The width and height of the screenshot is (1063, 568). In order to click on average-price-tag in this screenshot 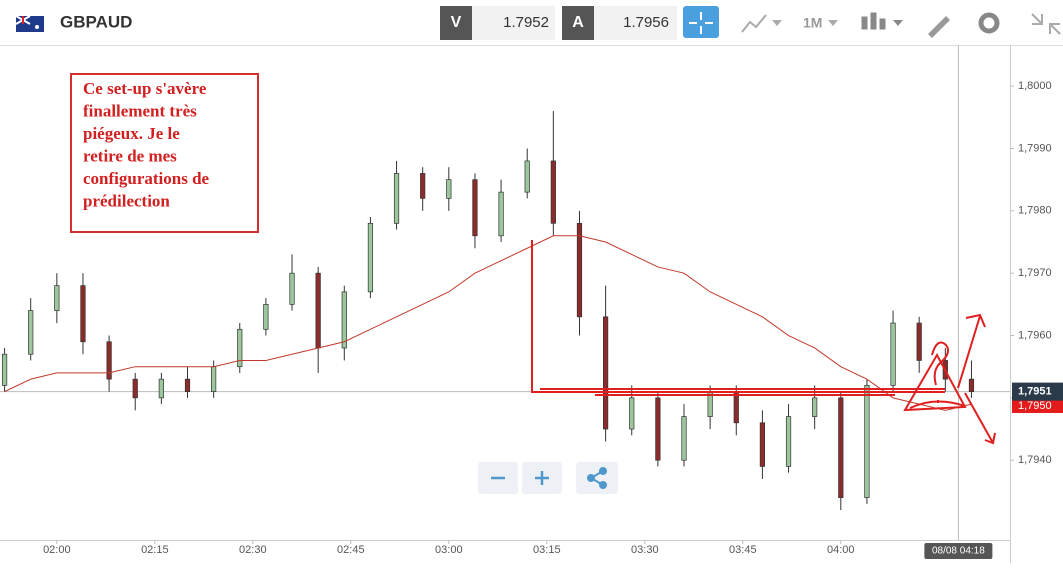, I will do `click(1037, 405)`.